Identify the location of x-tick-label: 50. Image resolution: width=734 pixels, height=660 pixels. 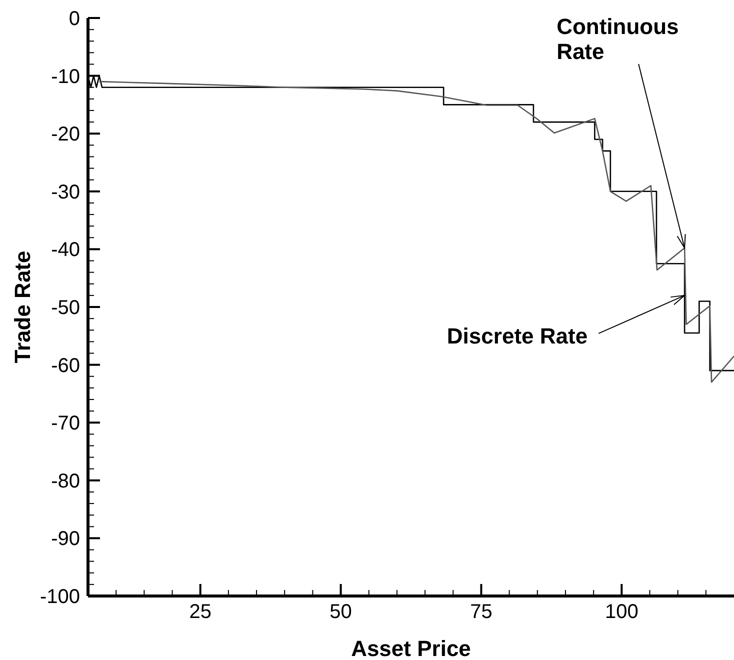
(341, 612).